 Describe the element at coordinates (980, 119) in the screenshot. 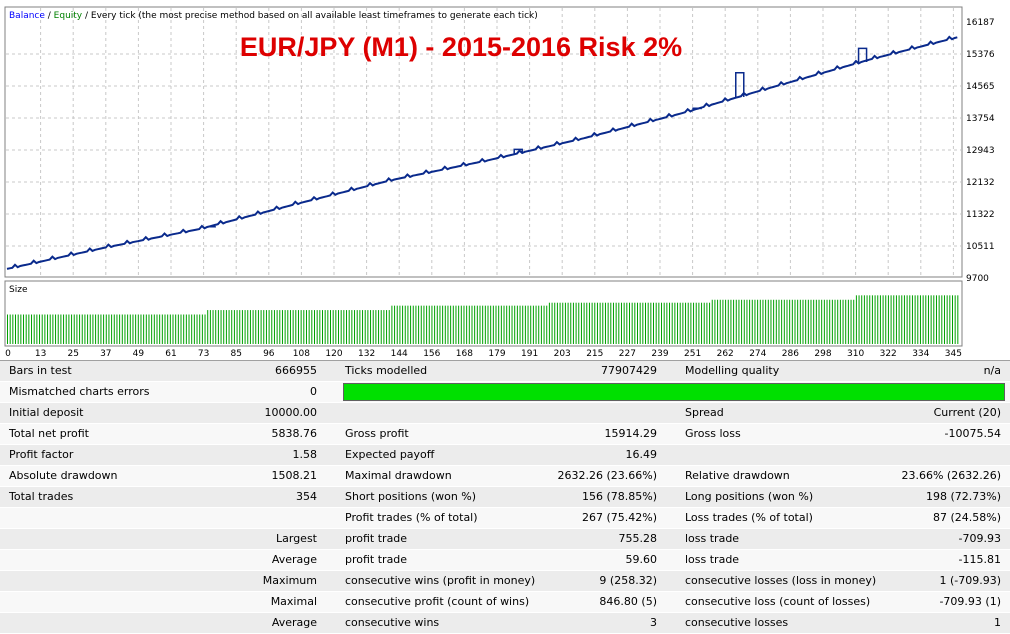

I see `y-tick-label: 13754` at that location.